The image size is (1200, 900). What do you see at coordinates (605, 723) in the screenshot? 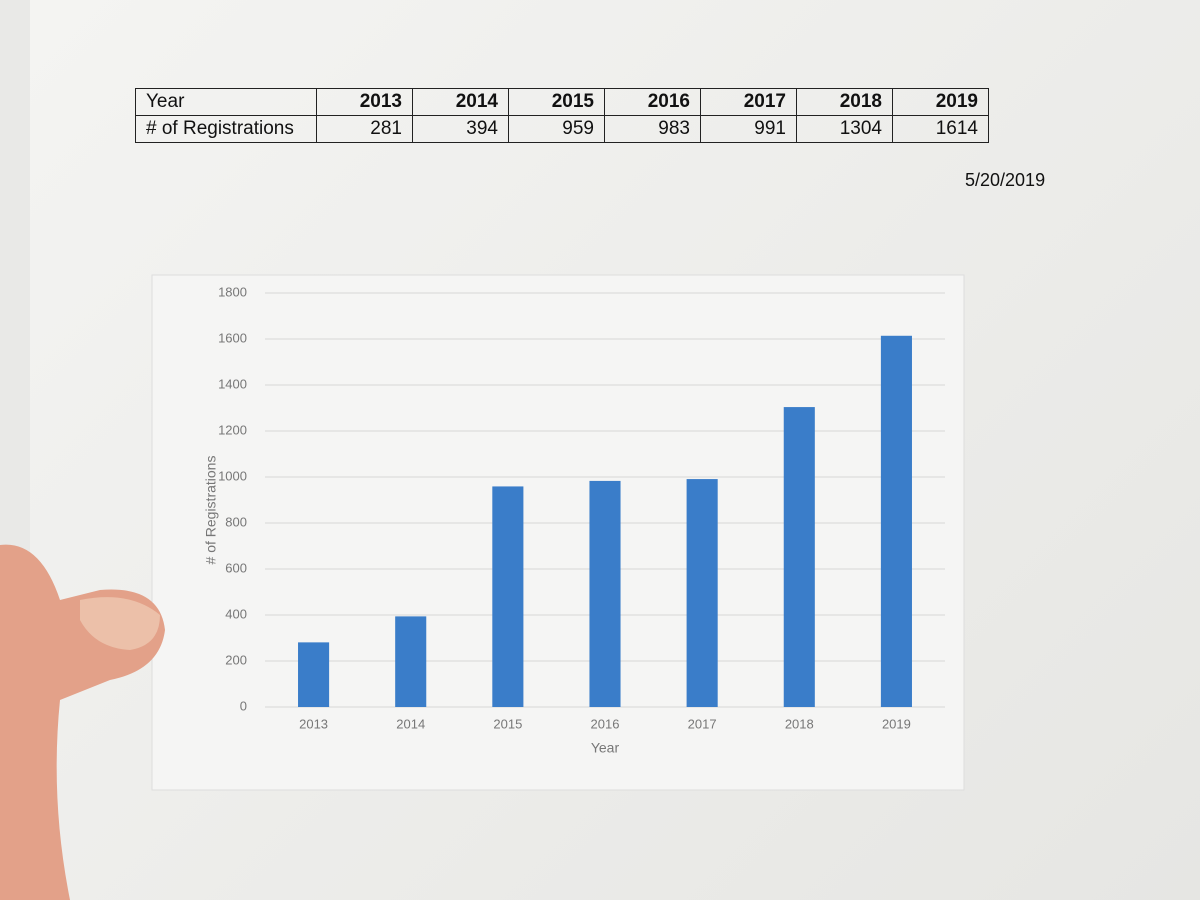
I see `x-tick-label: 2016` at bounding box center [605, 723].